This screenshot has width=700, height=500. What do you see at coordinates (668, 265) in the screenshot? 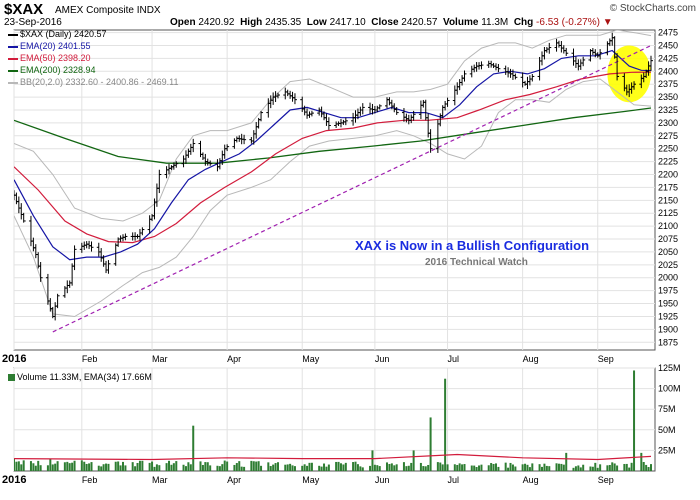
I see `price-tick-label: 2025` at bounding box center [668, 265].